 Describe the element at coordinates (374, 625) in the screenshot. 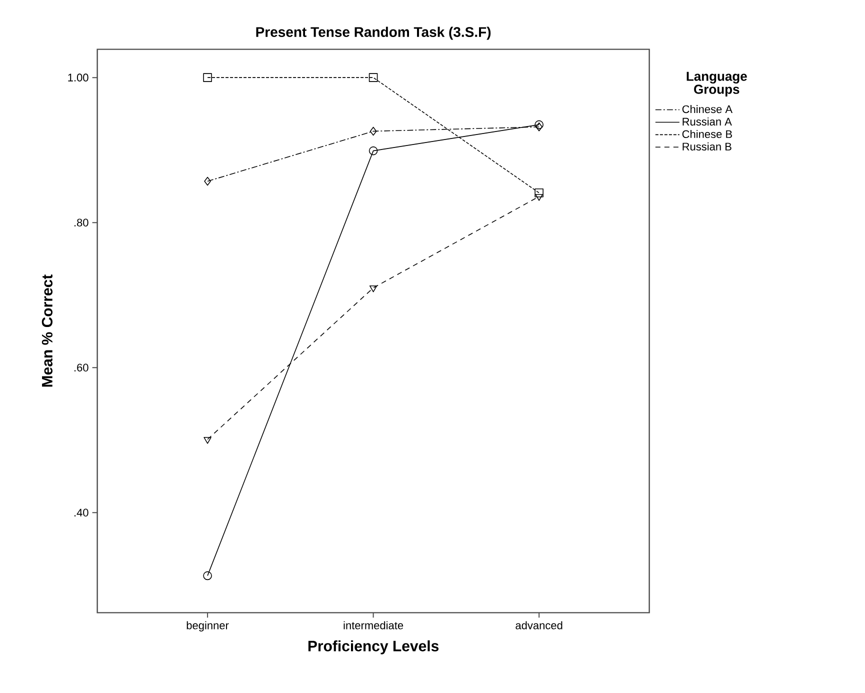

I see `x-tick-label: intermediate` at that location.